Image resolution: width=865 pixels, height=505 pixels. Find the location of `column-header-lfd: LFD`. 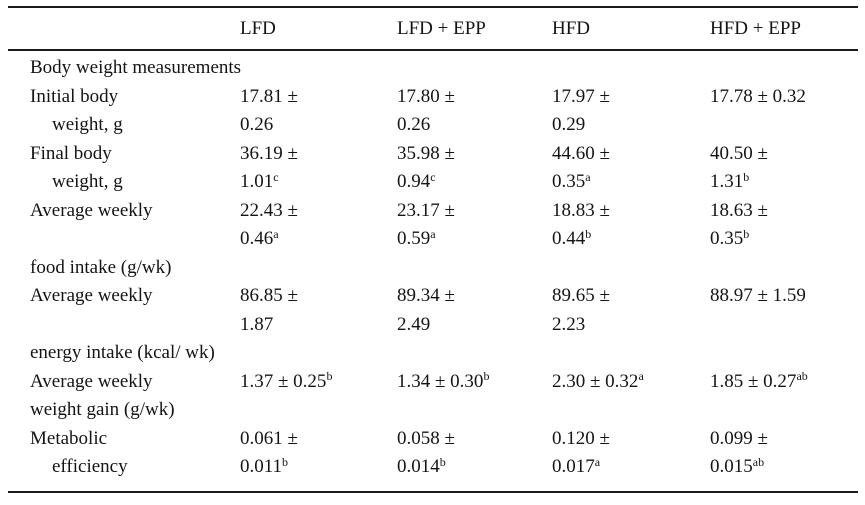

column-header-lfd: LFD is located at coordinates (258, 28).